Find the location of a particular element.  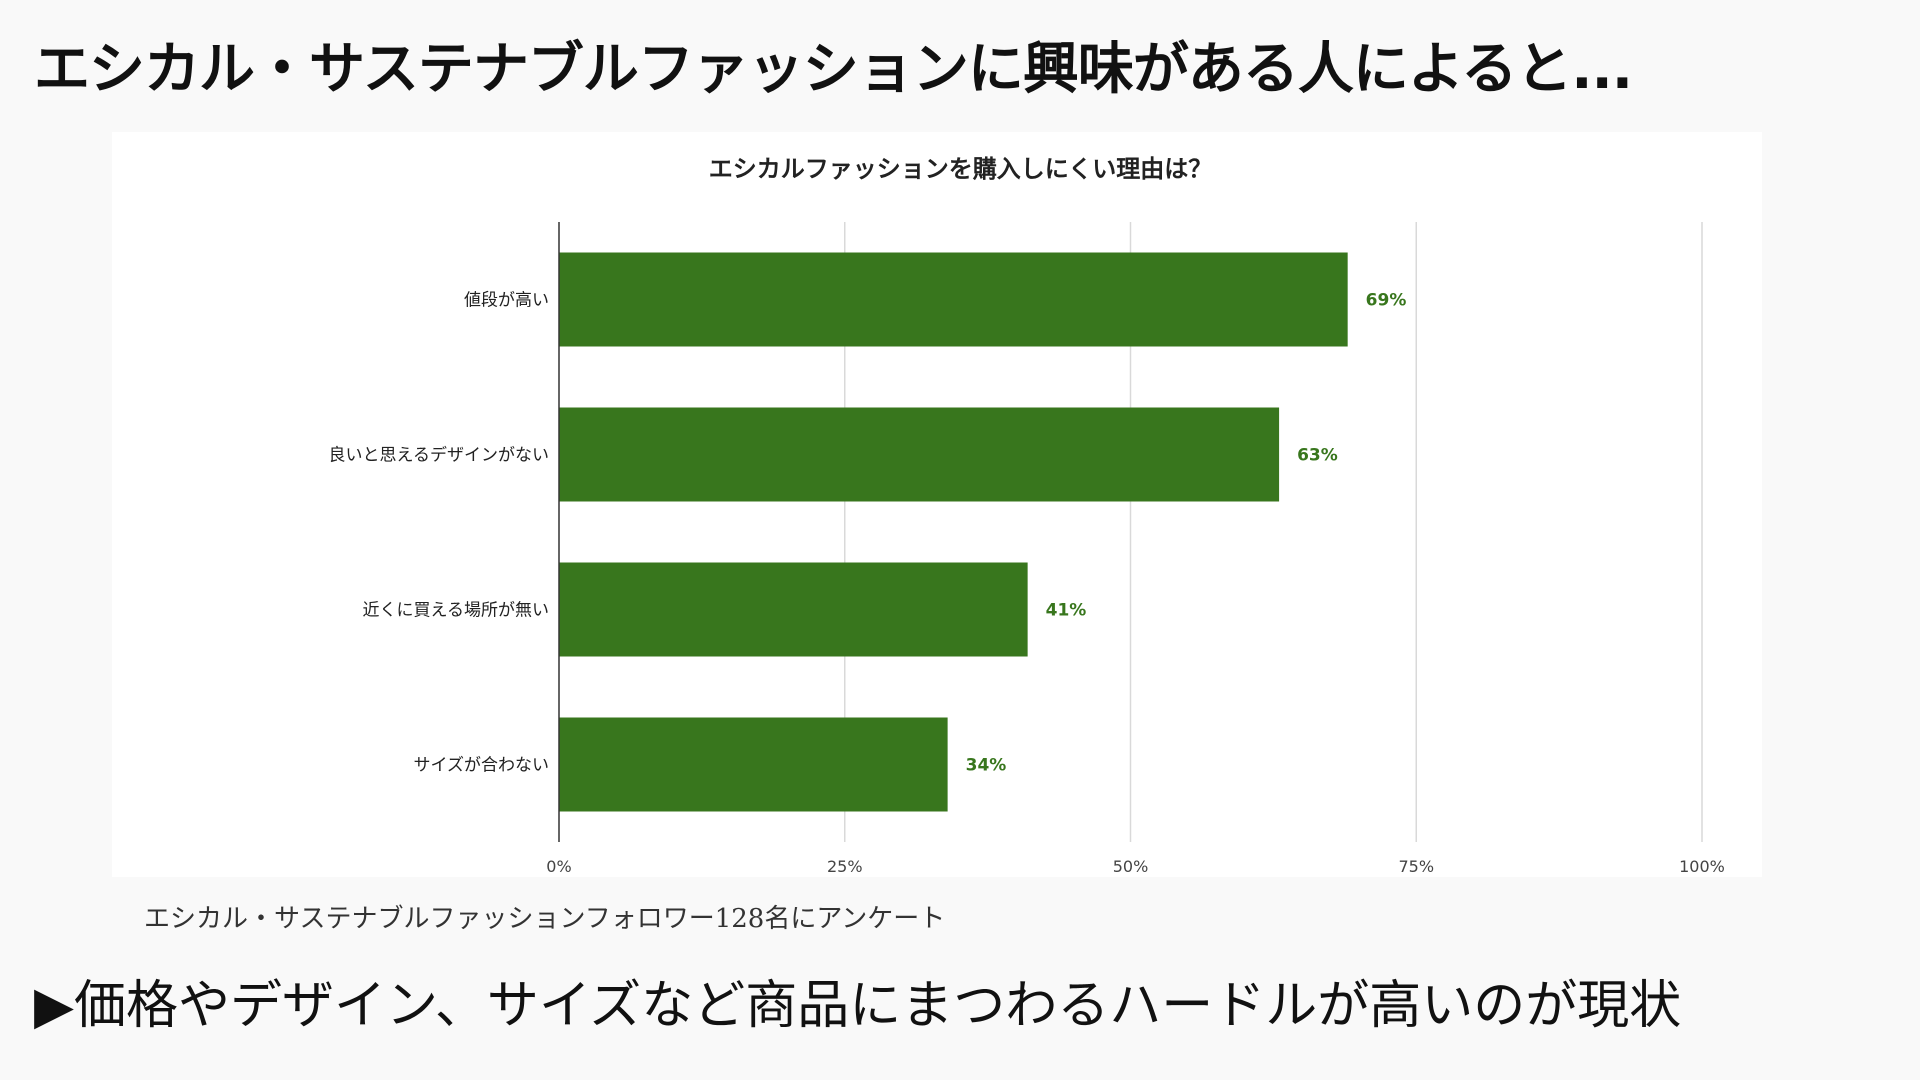

data-label: 69% is located at coordinates (1386, 301).